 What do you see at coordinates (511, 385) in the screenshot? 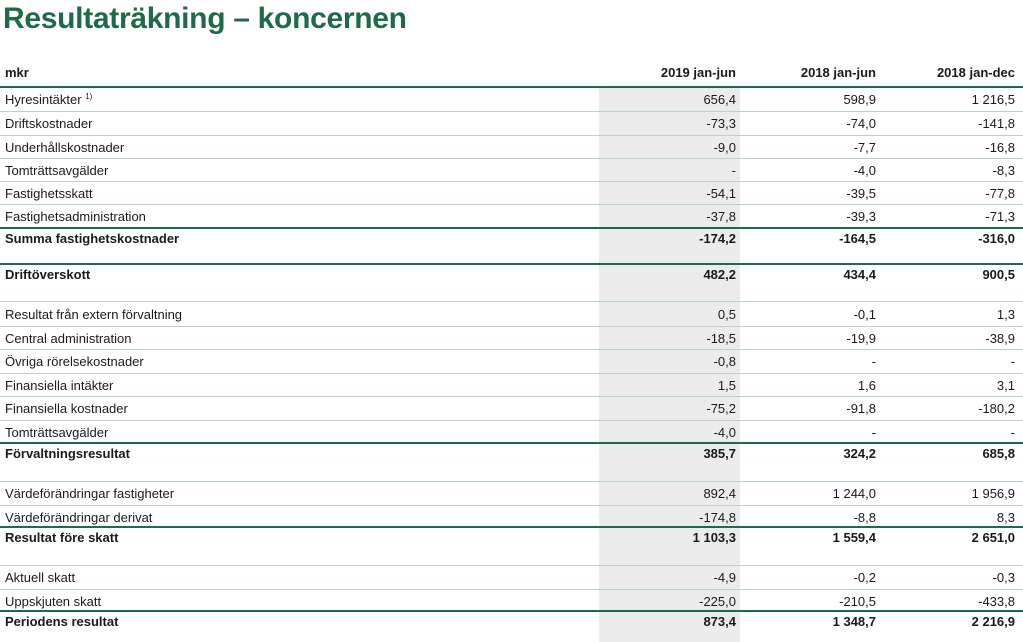
I see `table-row: Finansiella intäkter 1,5 1,6 3,1` at bounding box center [511, 385].